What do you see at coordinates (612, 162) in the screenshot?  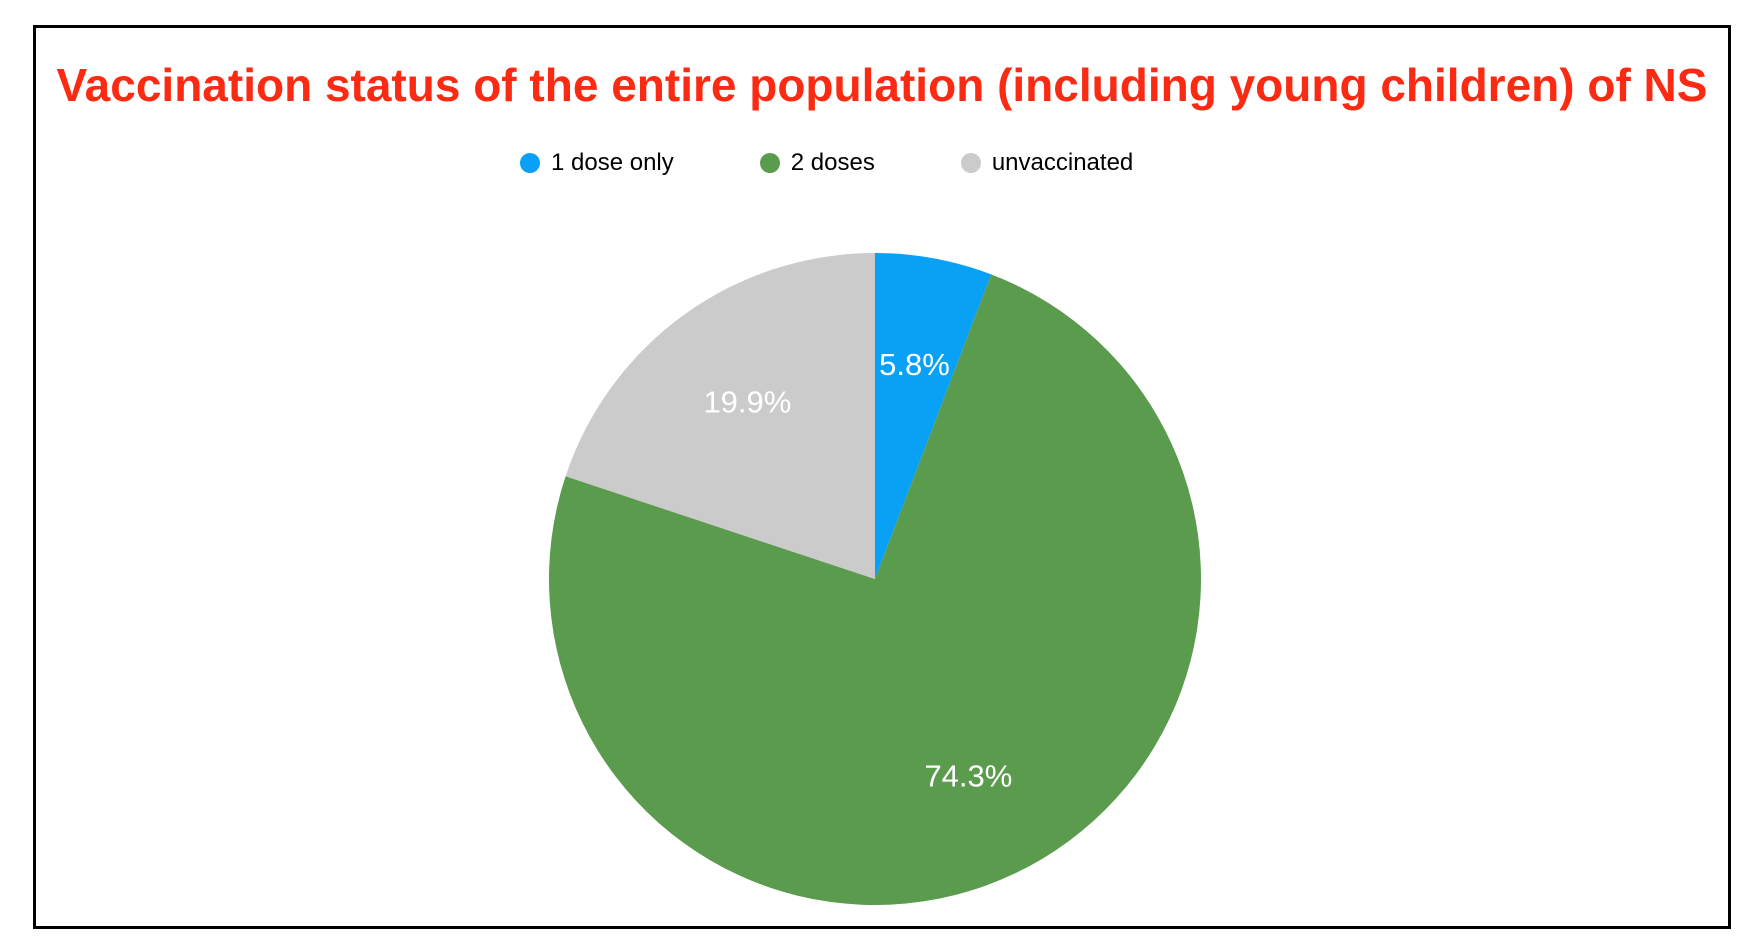 I see `legend-label: 1 dose only` at bounding box center [612, 162].